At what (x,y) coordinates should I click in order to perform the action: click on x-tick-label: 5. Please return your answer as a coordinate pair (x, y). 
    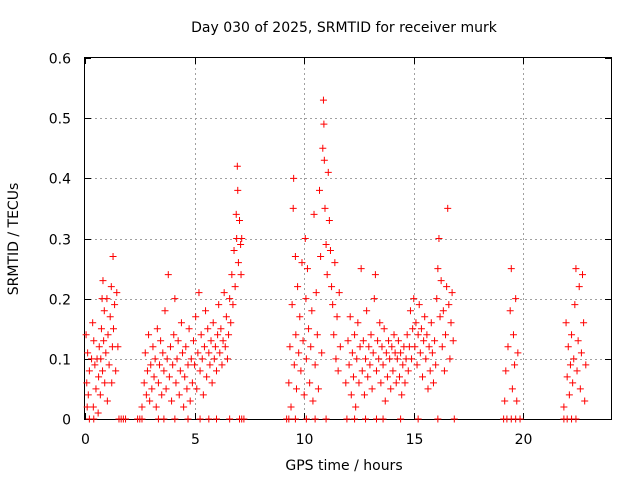
    Looking at the image, I should click on (195, 440).